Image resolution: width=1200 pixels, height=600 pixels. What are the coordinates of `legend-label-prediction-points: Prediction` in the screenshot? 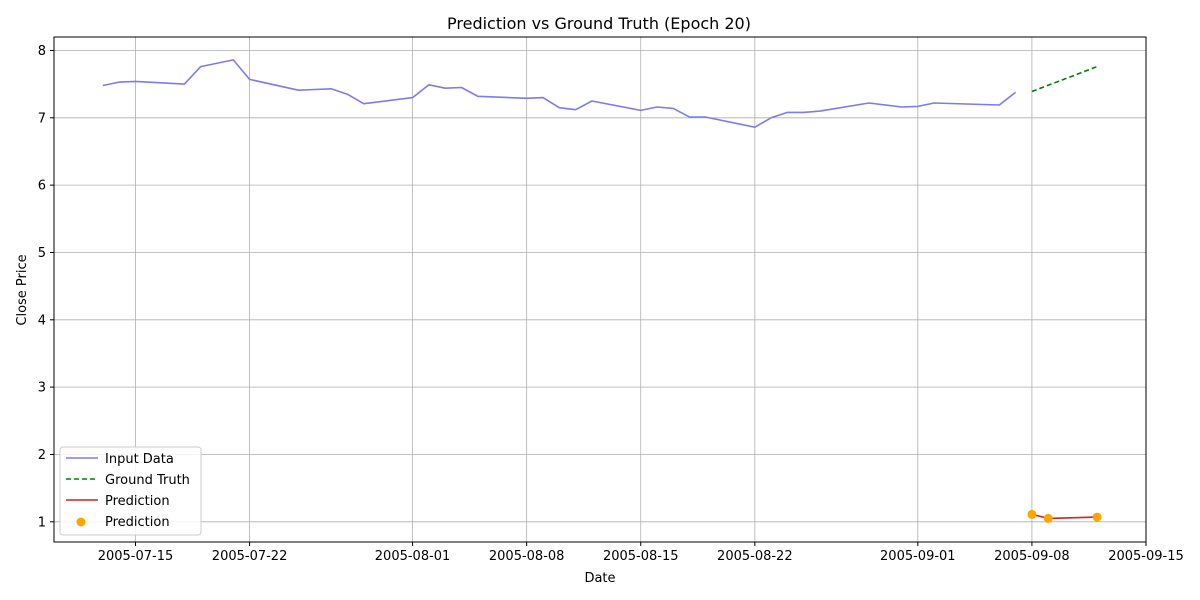 It's located at (137, 522).